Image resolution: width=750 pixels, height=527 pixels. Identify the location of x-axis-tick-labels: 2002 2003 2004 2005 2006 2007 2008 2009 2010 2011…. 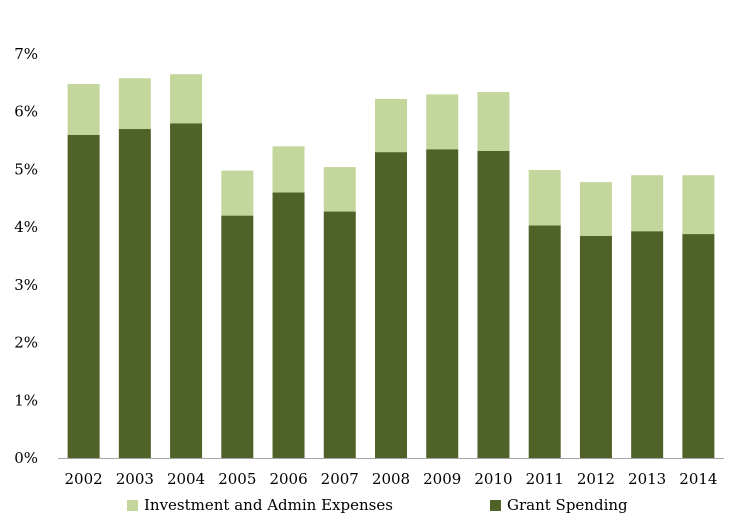
(391, 479).